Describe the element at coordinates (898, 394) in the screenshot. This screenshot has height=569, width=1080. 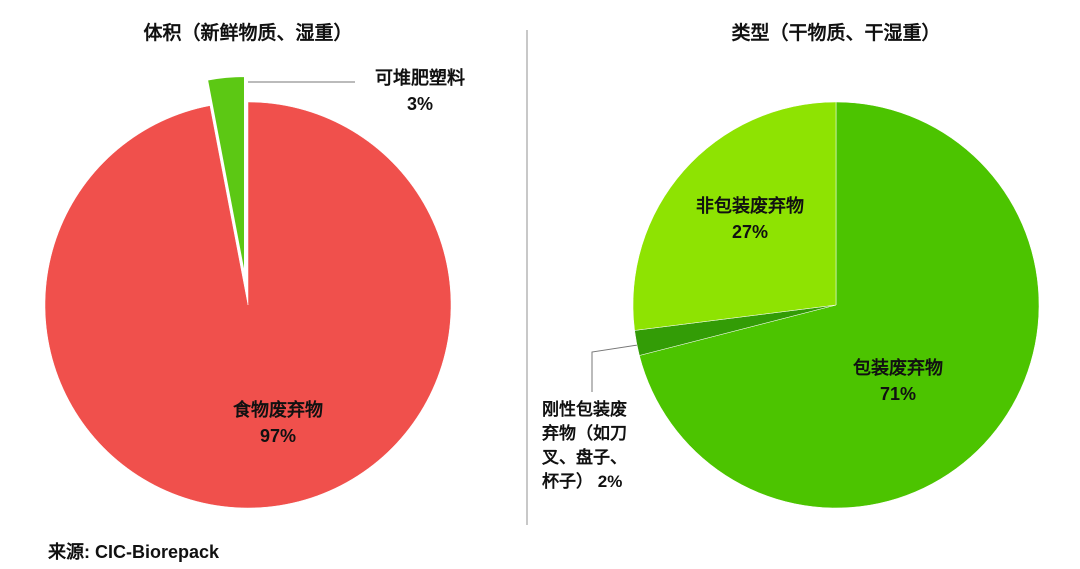
I see `slice-value-label: 71%` at that location.